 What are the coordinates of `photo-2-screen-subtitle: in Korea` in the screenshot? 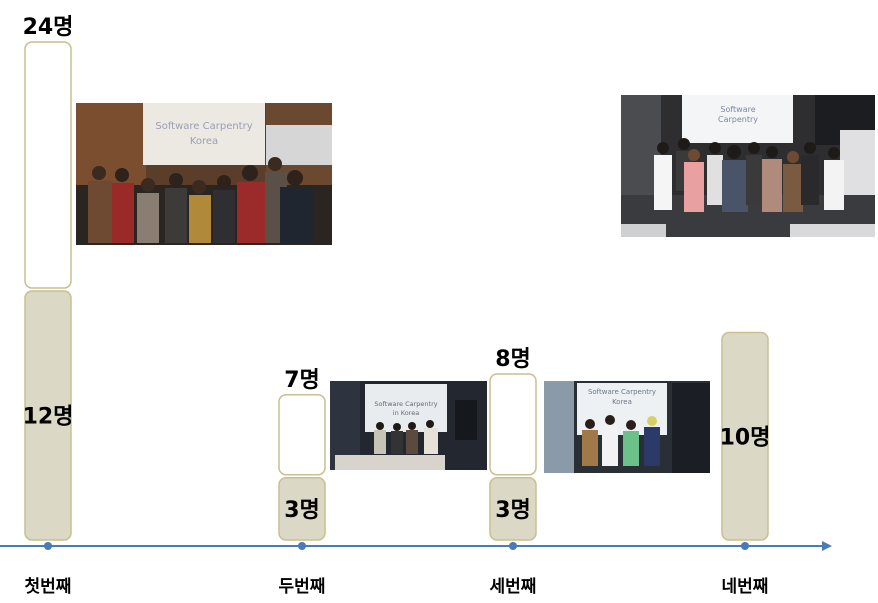 It's located at (406, 413).